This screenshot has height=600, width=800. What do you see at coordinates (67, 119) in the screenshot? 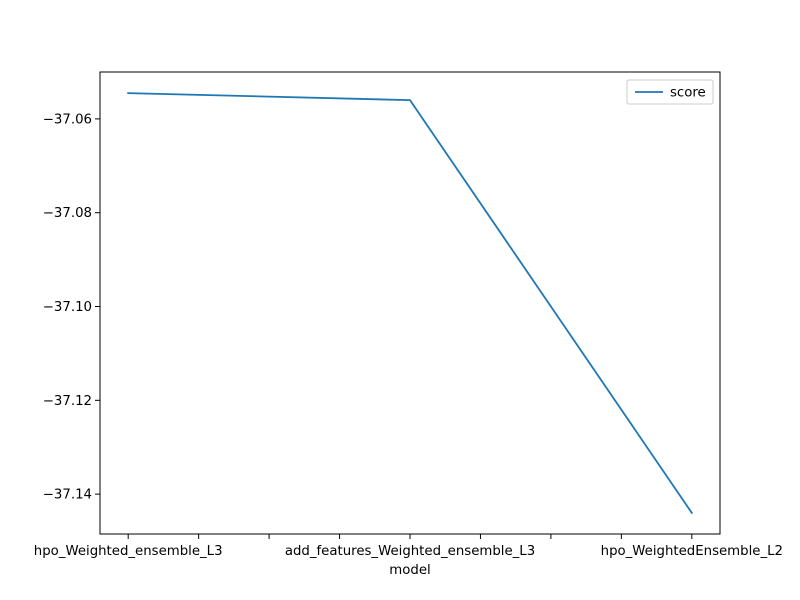
I see `y-tick-label: −37.06` at bounding box center [67, 119].